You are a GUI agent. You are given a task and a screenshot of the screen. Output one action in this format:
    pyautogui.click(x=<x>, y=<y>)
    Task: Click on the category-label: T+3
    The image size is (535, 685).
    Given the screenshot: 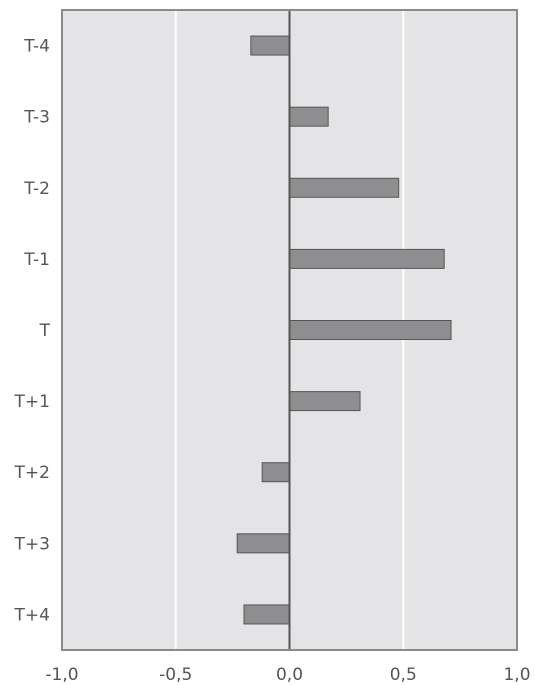 What is the action you would take?
    pyautogui.click(x=32, y=544)
    